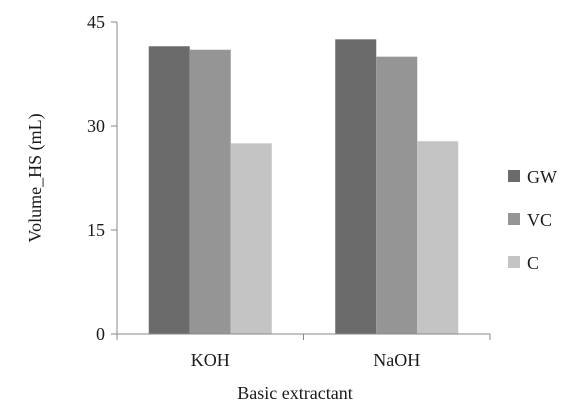 This screenshot has height=407, width=577. Describe the element at coordinates (210, 191) in the screenshot. I see `bar-vc-koh` at that location.